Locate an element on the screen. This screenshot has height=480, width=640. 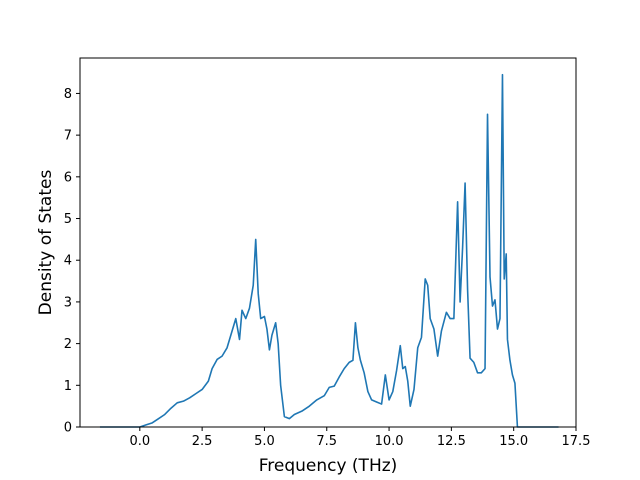
y-axis: 0 1 2 3 4 5 6 7 8 is located at coordinates (72, 261).